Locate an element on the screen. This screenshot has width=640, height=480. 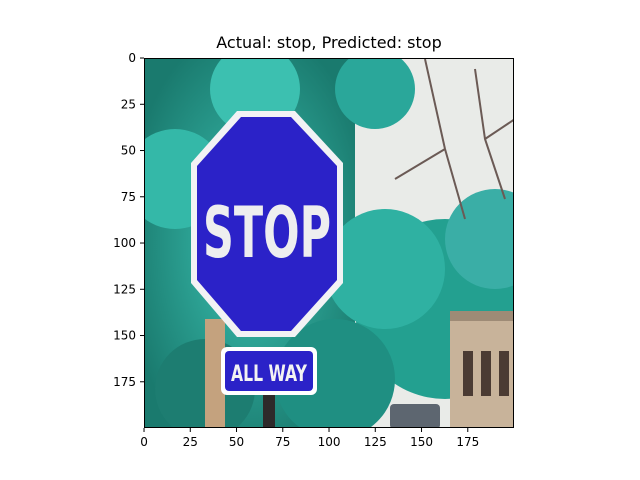
x-tick-label: 50 is located at coordinates (236, 442).